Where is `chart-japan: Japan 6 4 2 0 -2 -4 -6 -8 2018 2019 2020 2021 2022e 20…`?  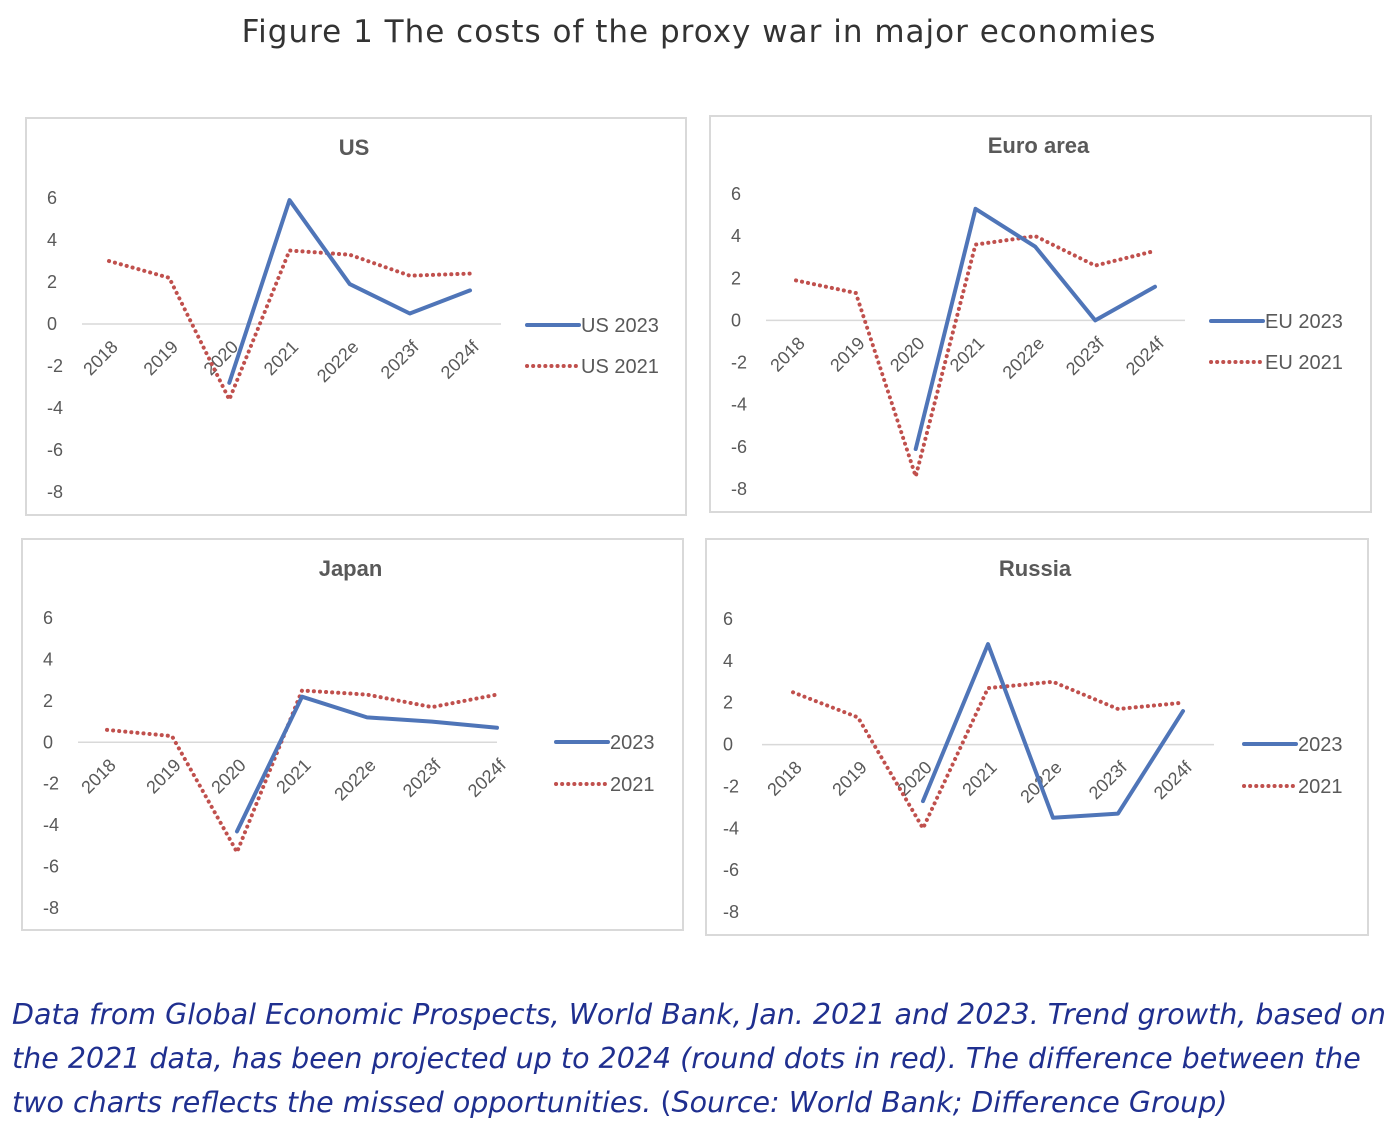
chart-japan: Japan 6 4 2 0 -2 -4 -6 -8 2018 2019 2020 2021 2022e 20… is located at coordinates (349, 737).